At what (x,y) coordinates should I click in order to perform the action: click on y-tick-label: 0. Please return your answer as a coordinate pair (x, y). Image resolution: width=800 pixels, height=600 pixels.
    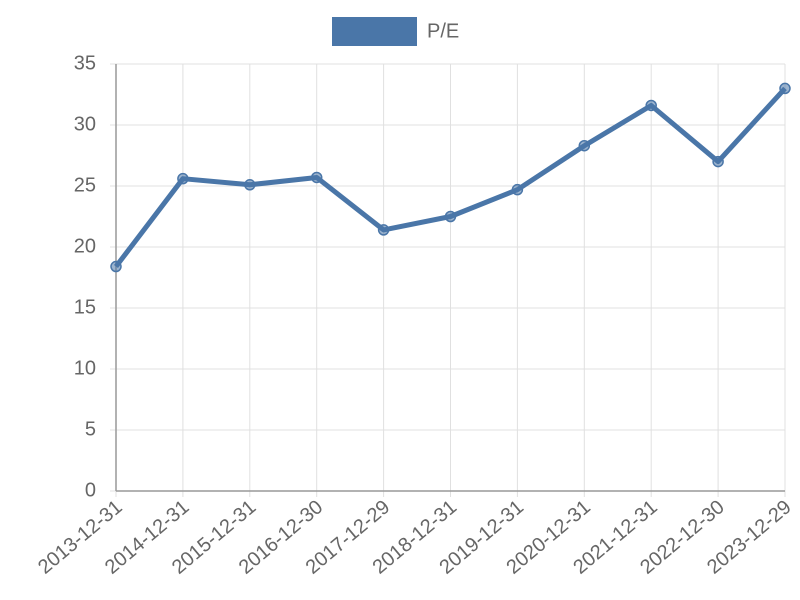
    Looking at the image, I should click on (90, 490).